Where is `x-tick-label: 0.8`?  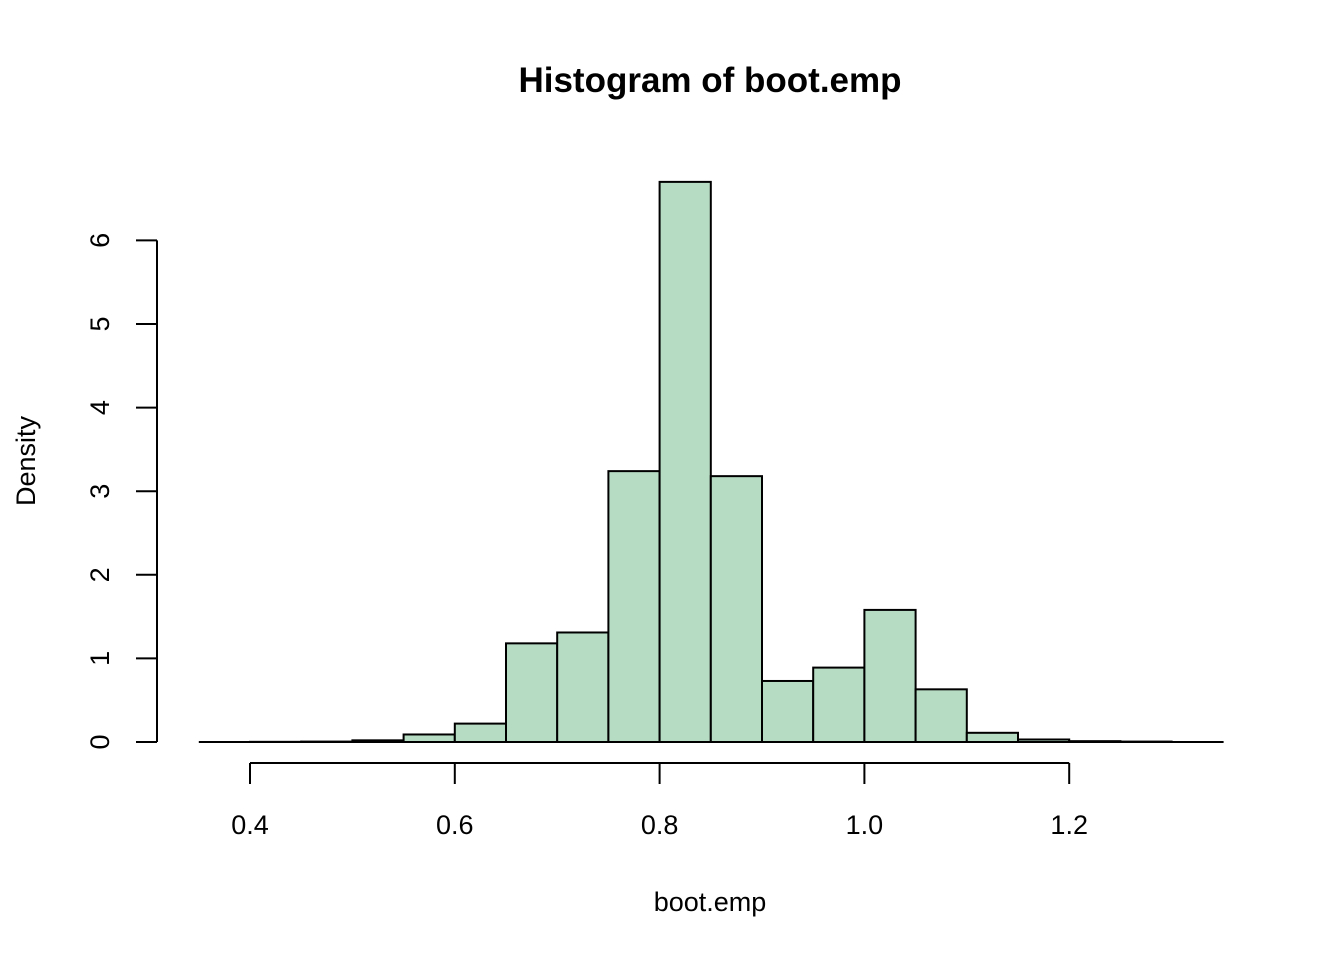 x-tick-label: 0.8 is located at coordinates (660, 825).